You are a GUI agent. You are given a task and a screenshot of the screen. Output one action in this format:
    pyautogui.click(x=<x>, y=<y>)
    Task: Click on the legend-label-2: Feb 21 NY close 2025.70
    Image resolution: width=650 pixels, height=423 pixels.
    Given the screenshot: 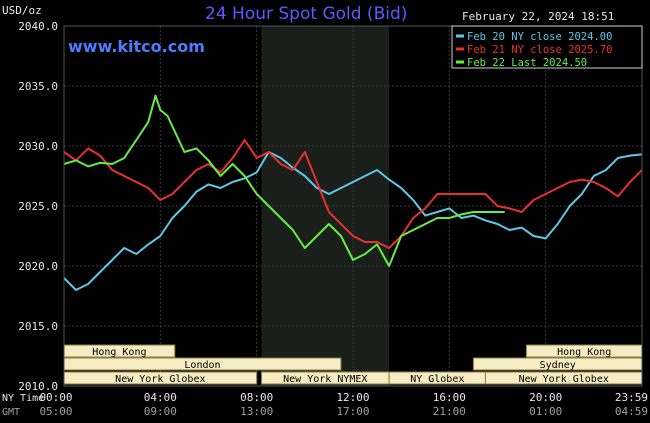 What is the action you would take?
    pyautogui.click(x=539, y=50)
    